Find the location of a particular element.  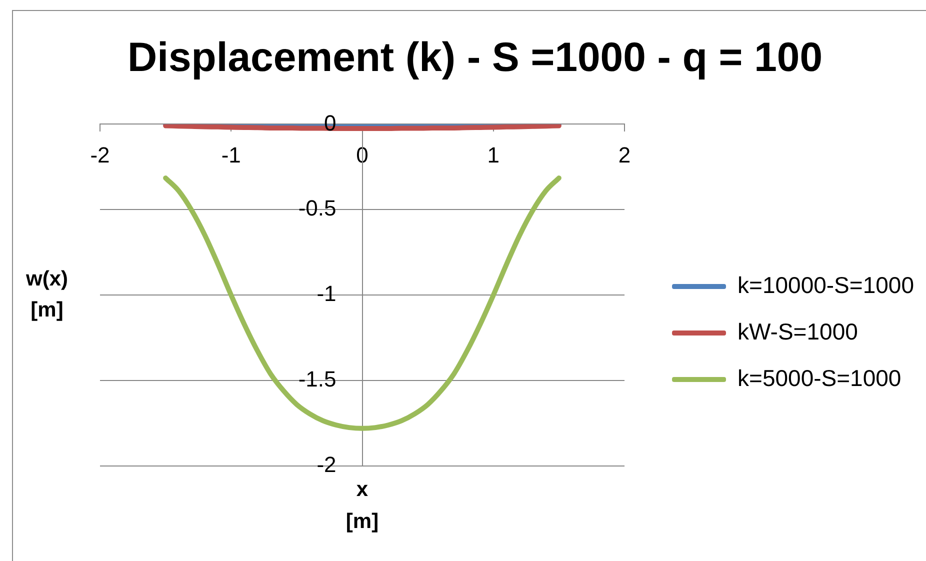

y-axis-title: w(x) [m] is located at coordinates (46, 294).